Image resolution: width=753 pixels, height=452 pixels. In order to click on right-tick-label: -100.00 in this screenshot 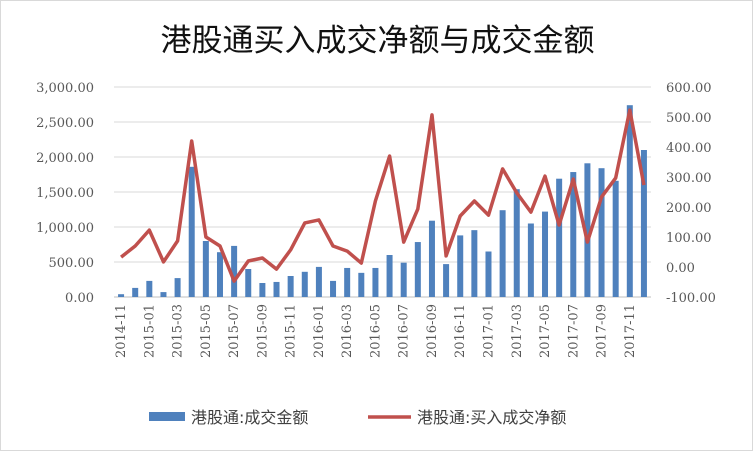, I will do `click(691, 298)`.